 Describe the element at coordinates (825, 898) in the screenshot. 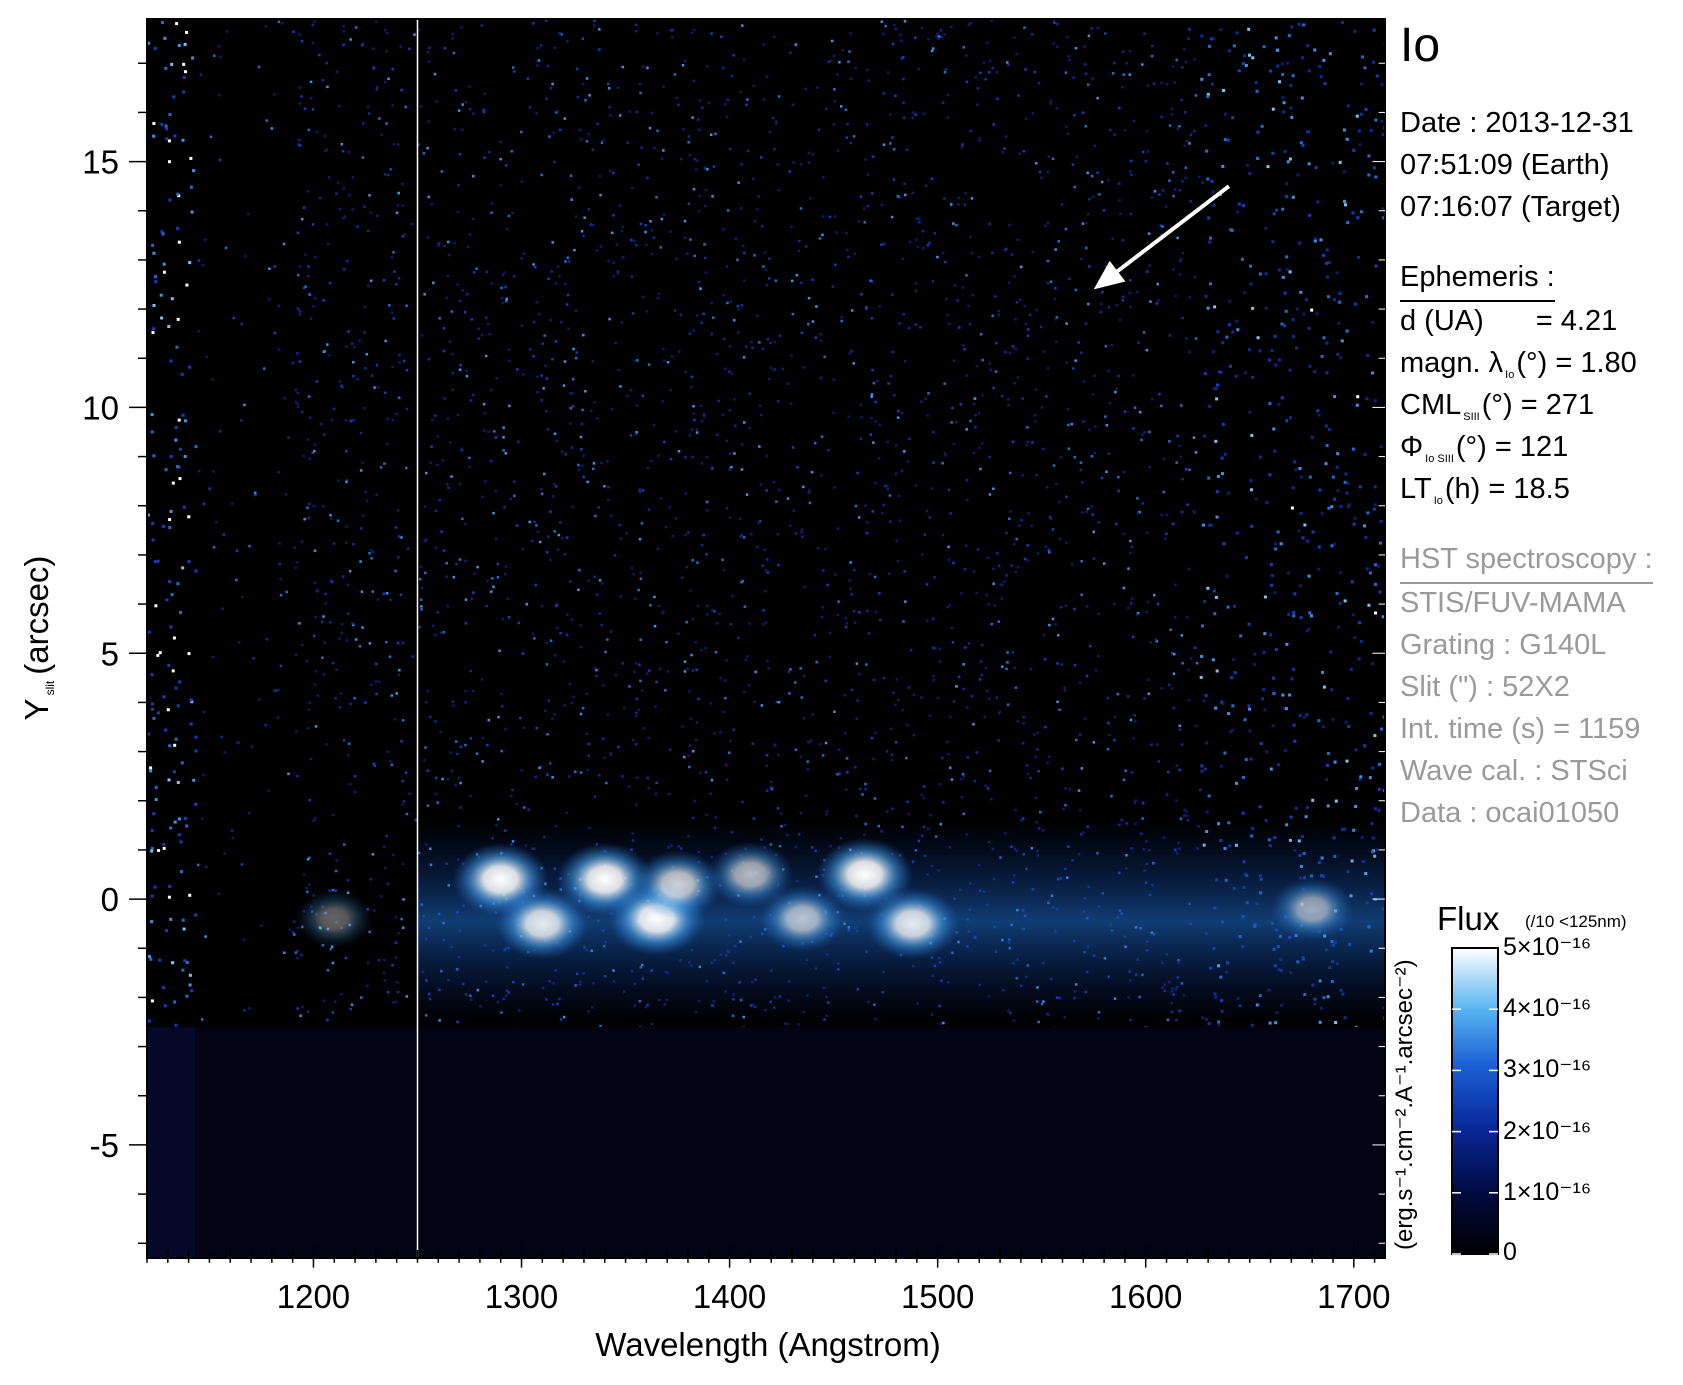

I see `emission-blobs` at that location.